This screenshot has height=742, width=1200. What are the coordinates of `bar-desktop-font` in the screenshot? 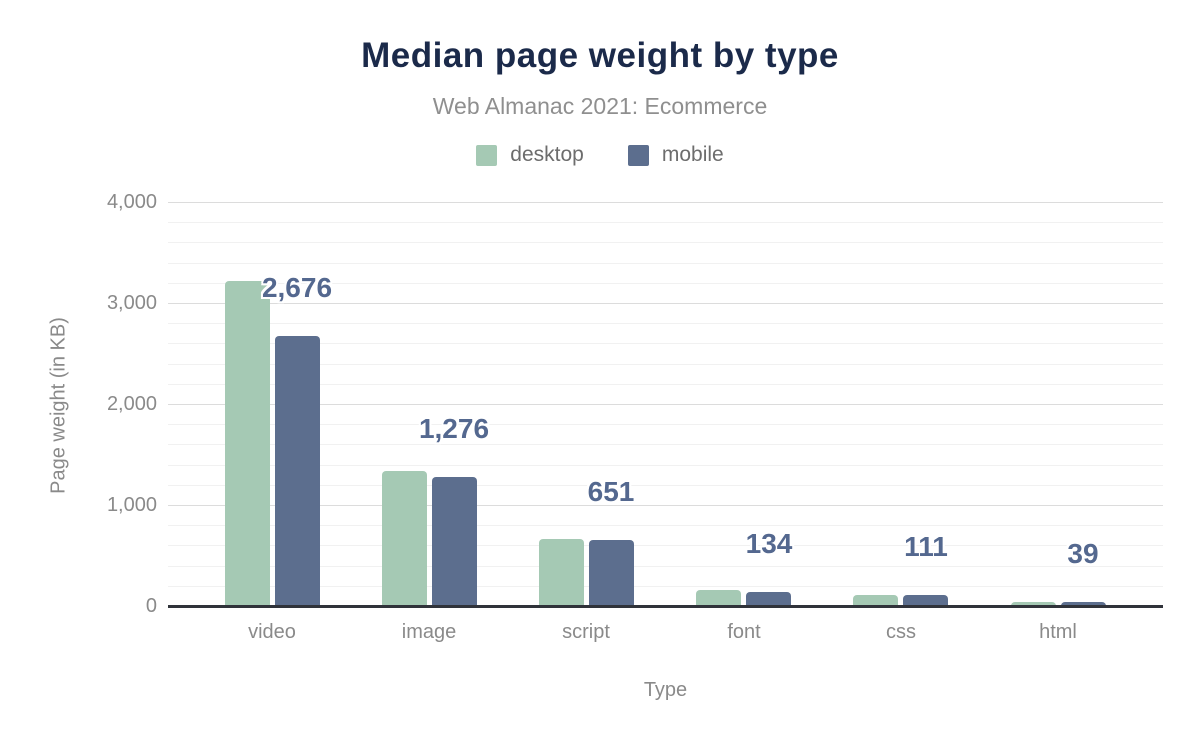 It's located at (718, 598).